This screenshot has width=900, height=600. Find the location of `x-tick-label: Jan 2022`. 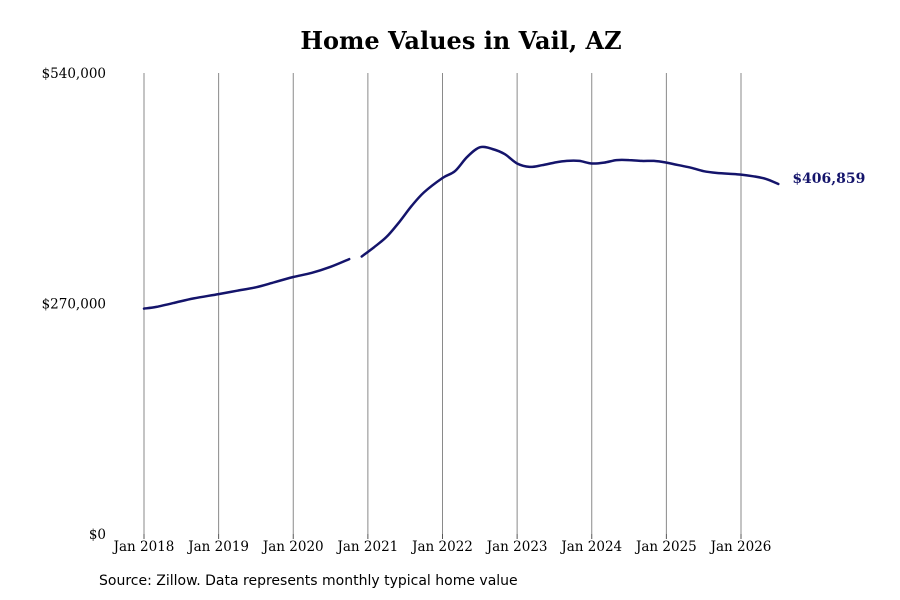

x-tick-label: Jan 2022 is located at coordinates (441, 547).